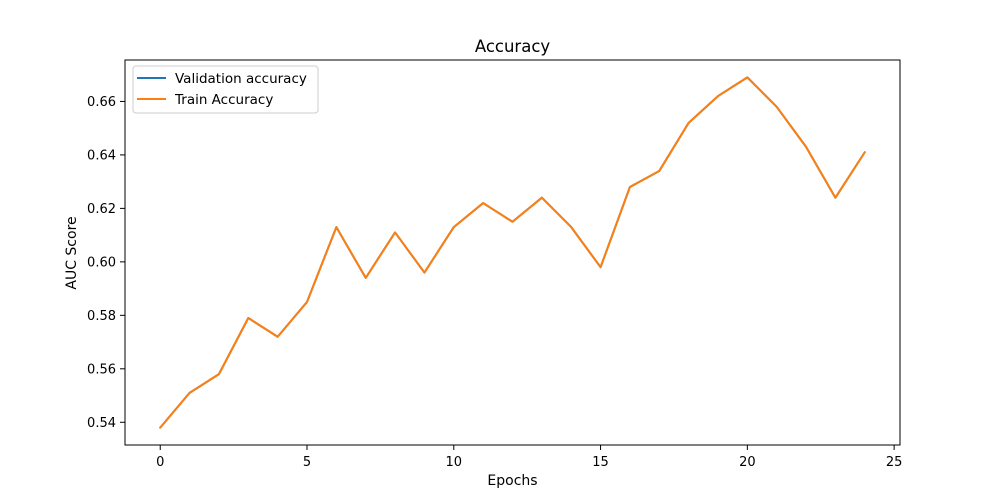 The image size is (1000, 500). What do you see at coordinates (894, 462) in the screenshot?
I see `x-tick-label: 25` at bounding box center [894, 462].